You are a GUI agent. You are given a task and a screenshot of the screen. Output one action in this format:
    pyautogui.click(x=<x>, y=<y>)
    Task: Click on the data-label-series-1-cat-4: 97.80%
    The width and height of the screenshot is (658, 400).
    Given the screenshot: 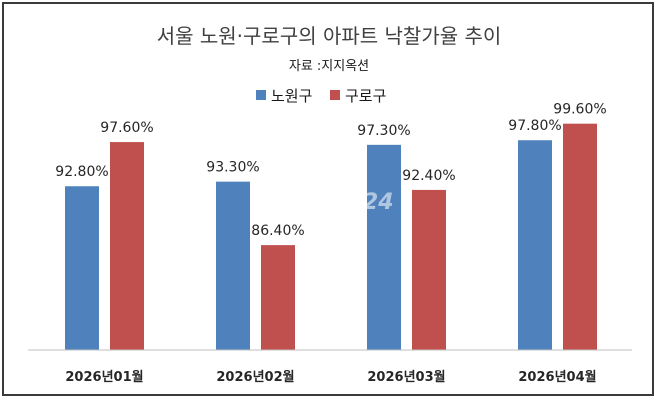 What is the action you would take?
    pyautogui.click(x=534, y=126)
    